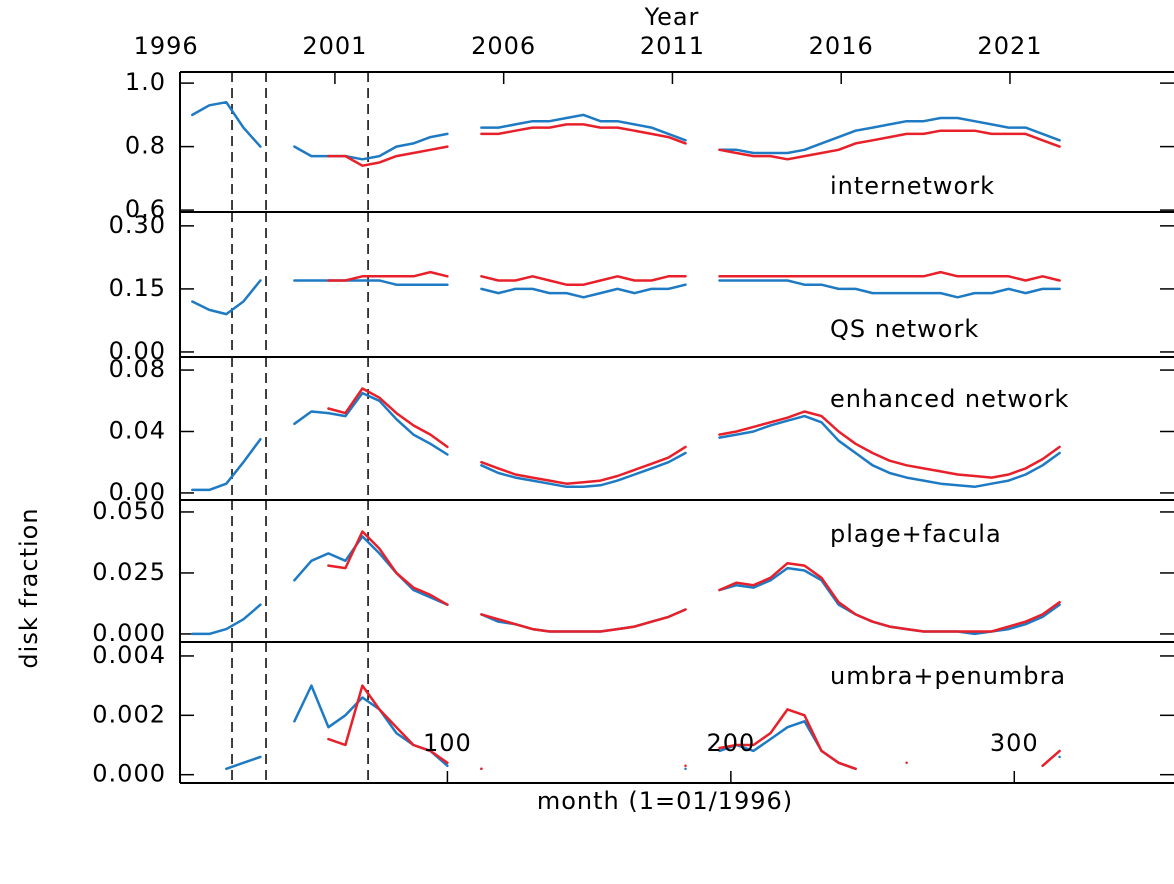 The image size is (1174, 884). Describe the element at coordinates (129, 655) in the screenshot. I see `y-tick-label: 0.004` at that location.